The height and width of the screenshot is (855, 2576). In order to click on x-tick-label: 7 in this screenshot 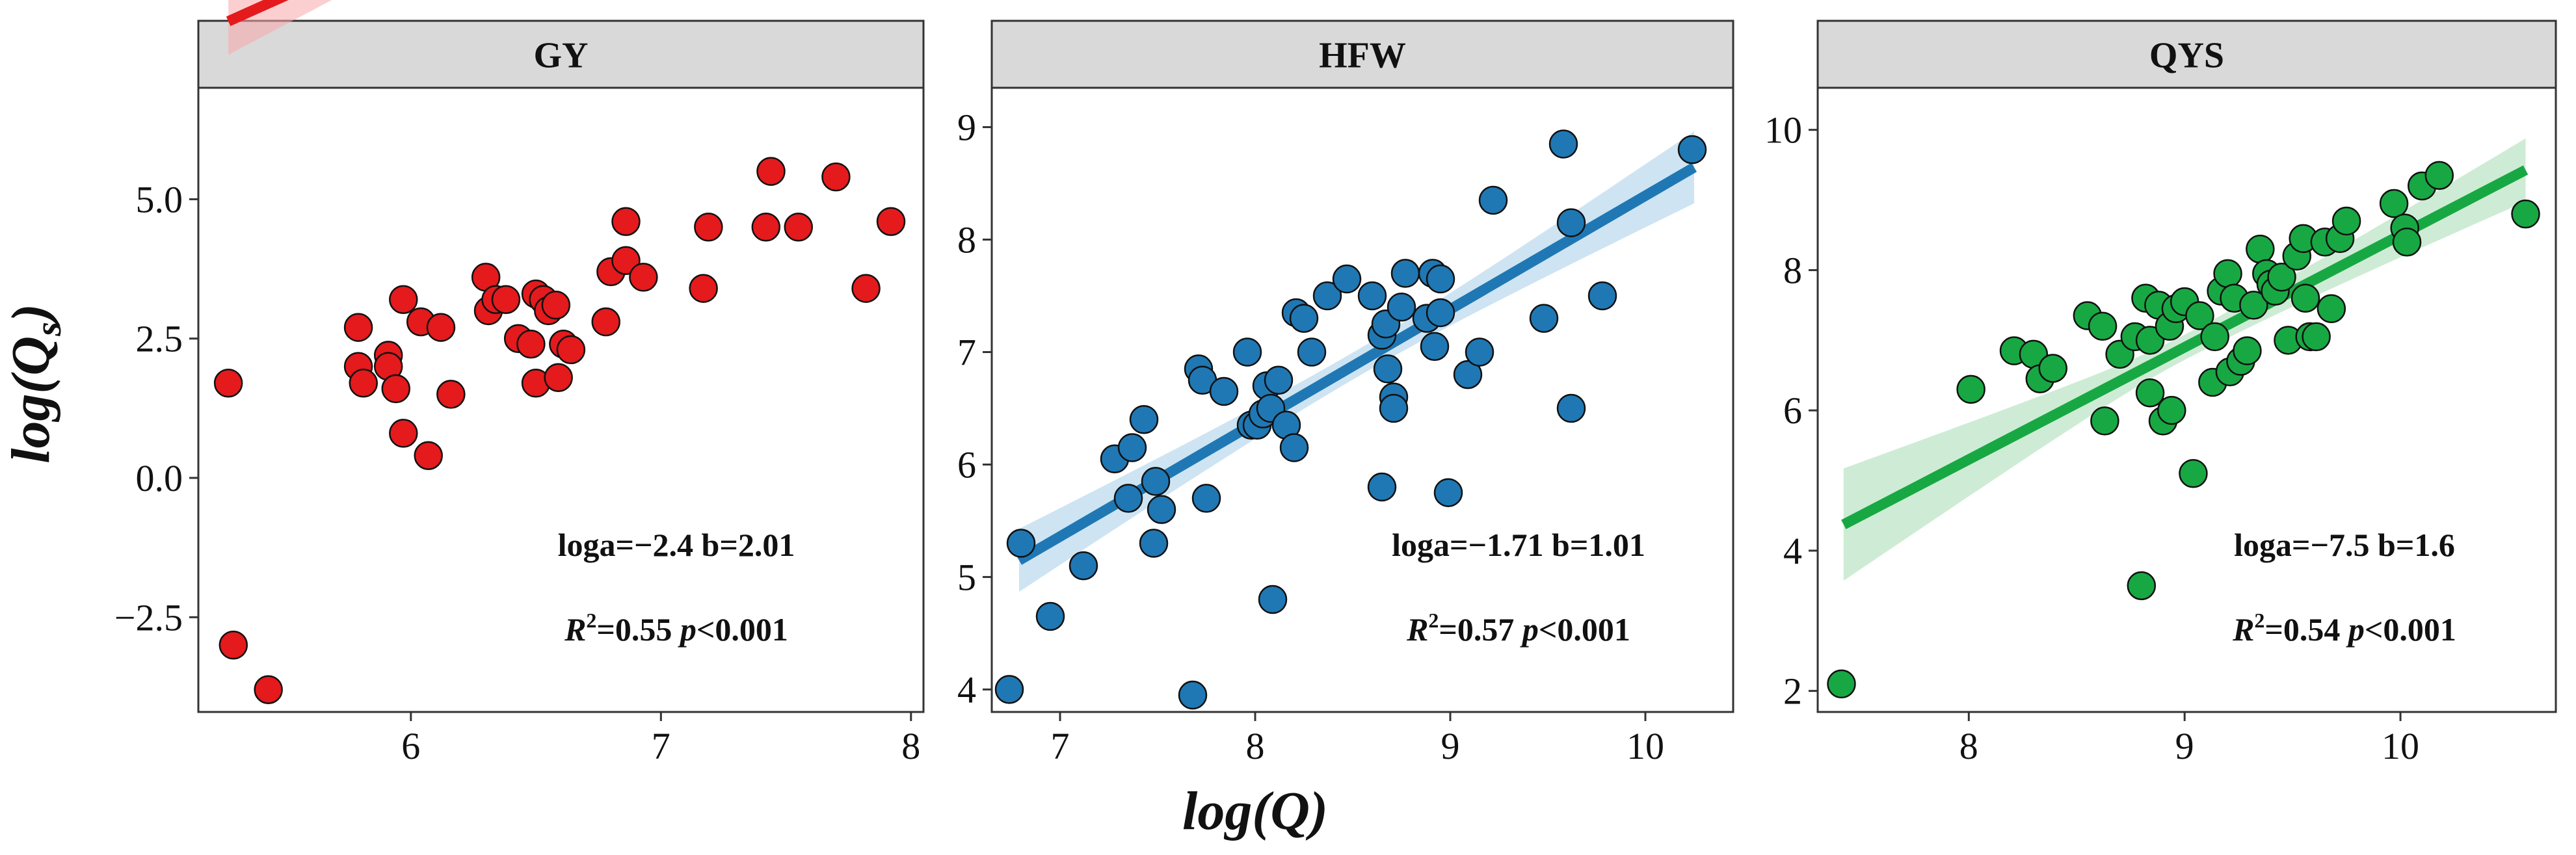, I will do `click(1060, 746)`.